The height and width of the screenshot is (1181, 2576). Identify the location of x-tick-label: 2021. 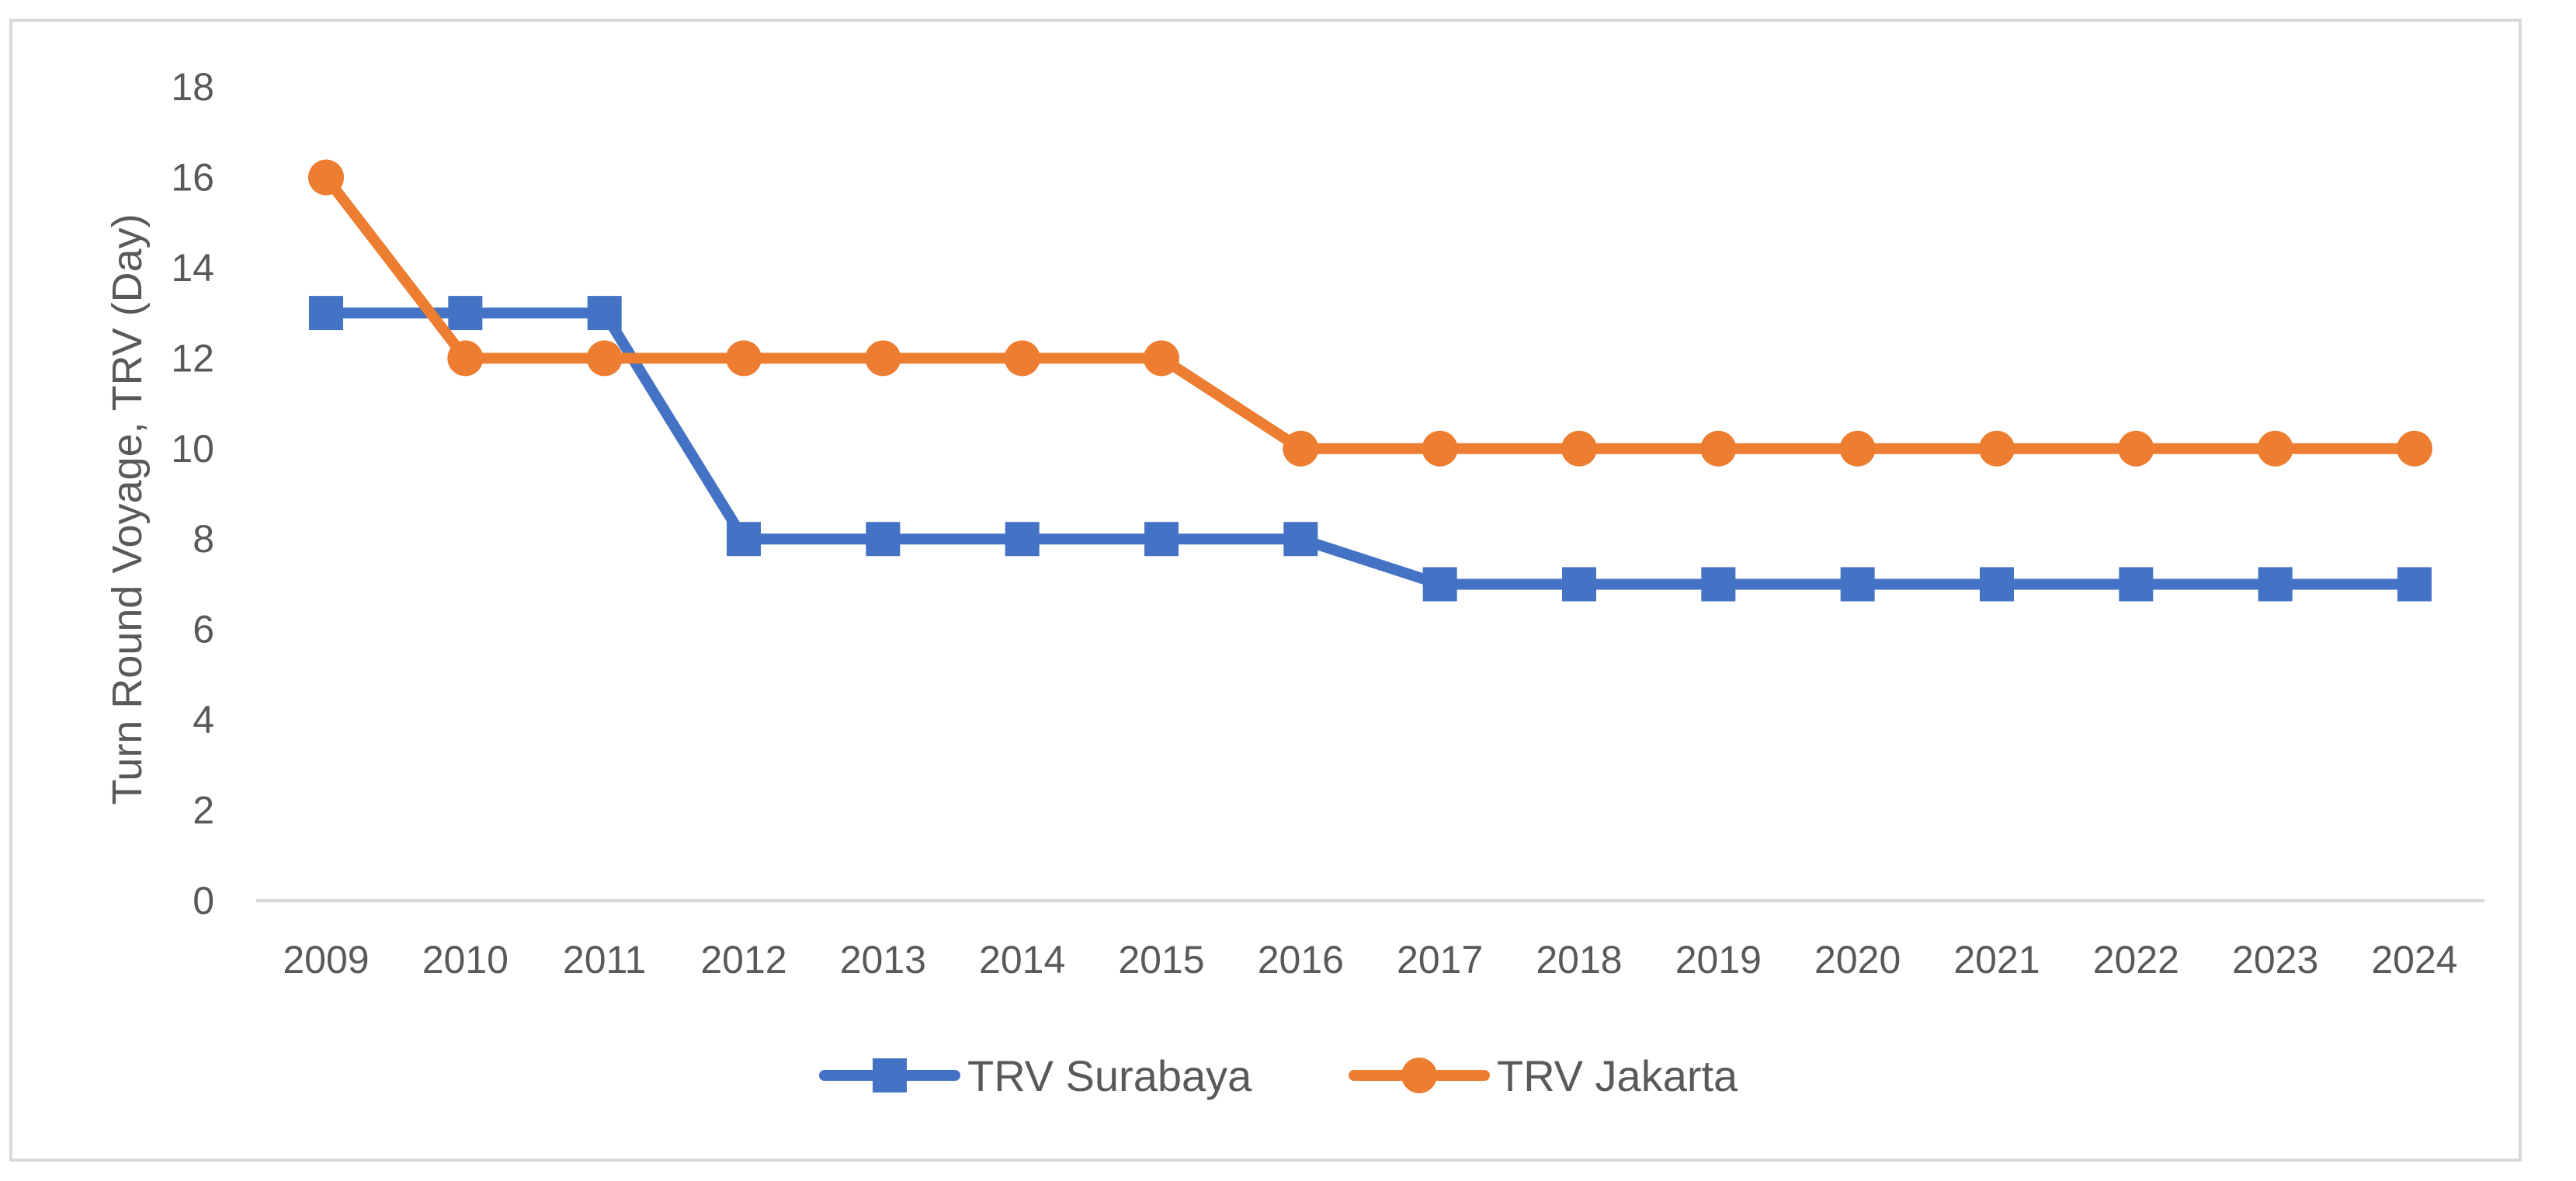
(1996, 959).